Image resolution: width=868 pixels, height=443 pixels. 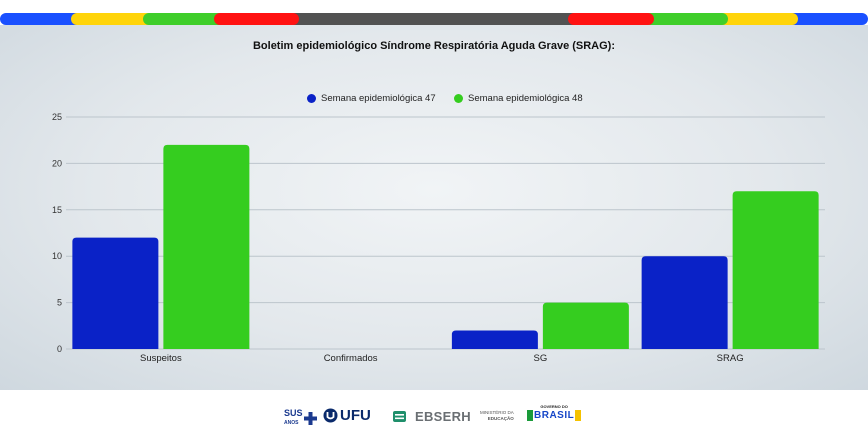 I want to click on ebserh-emblem-icon, so click(x=399, y=416).